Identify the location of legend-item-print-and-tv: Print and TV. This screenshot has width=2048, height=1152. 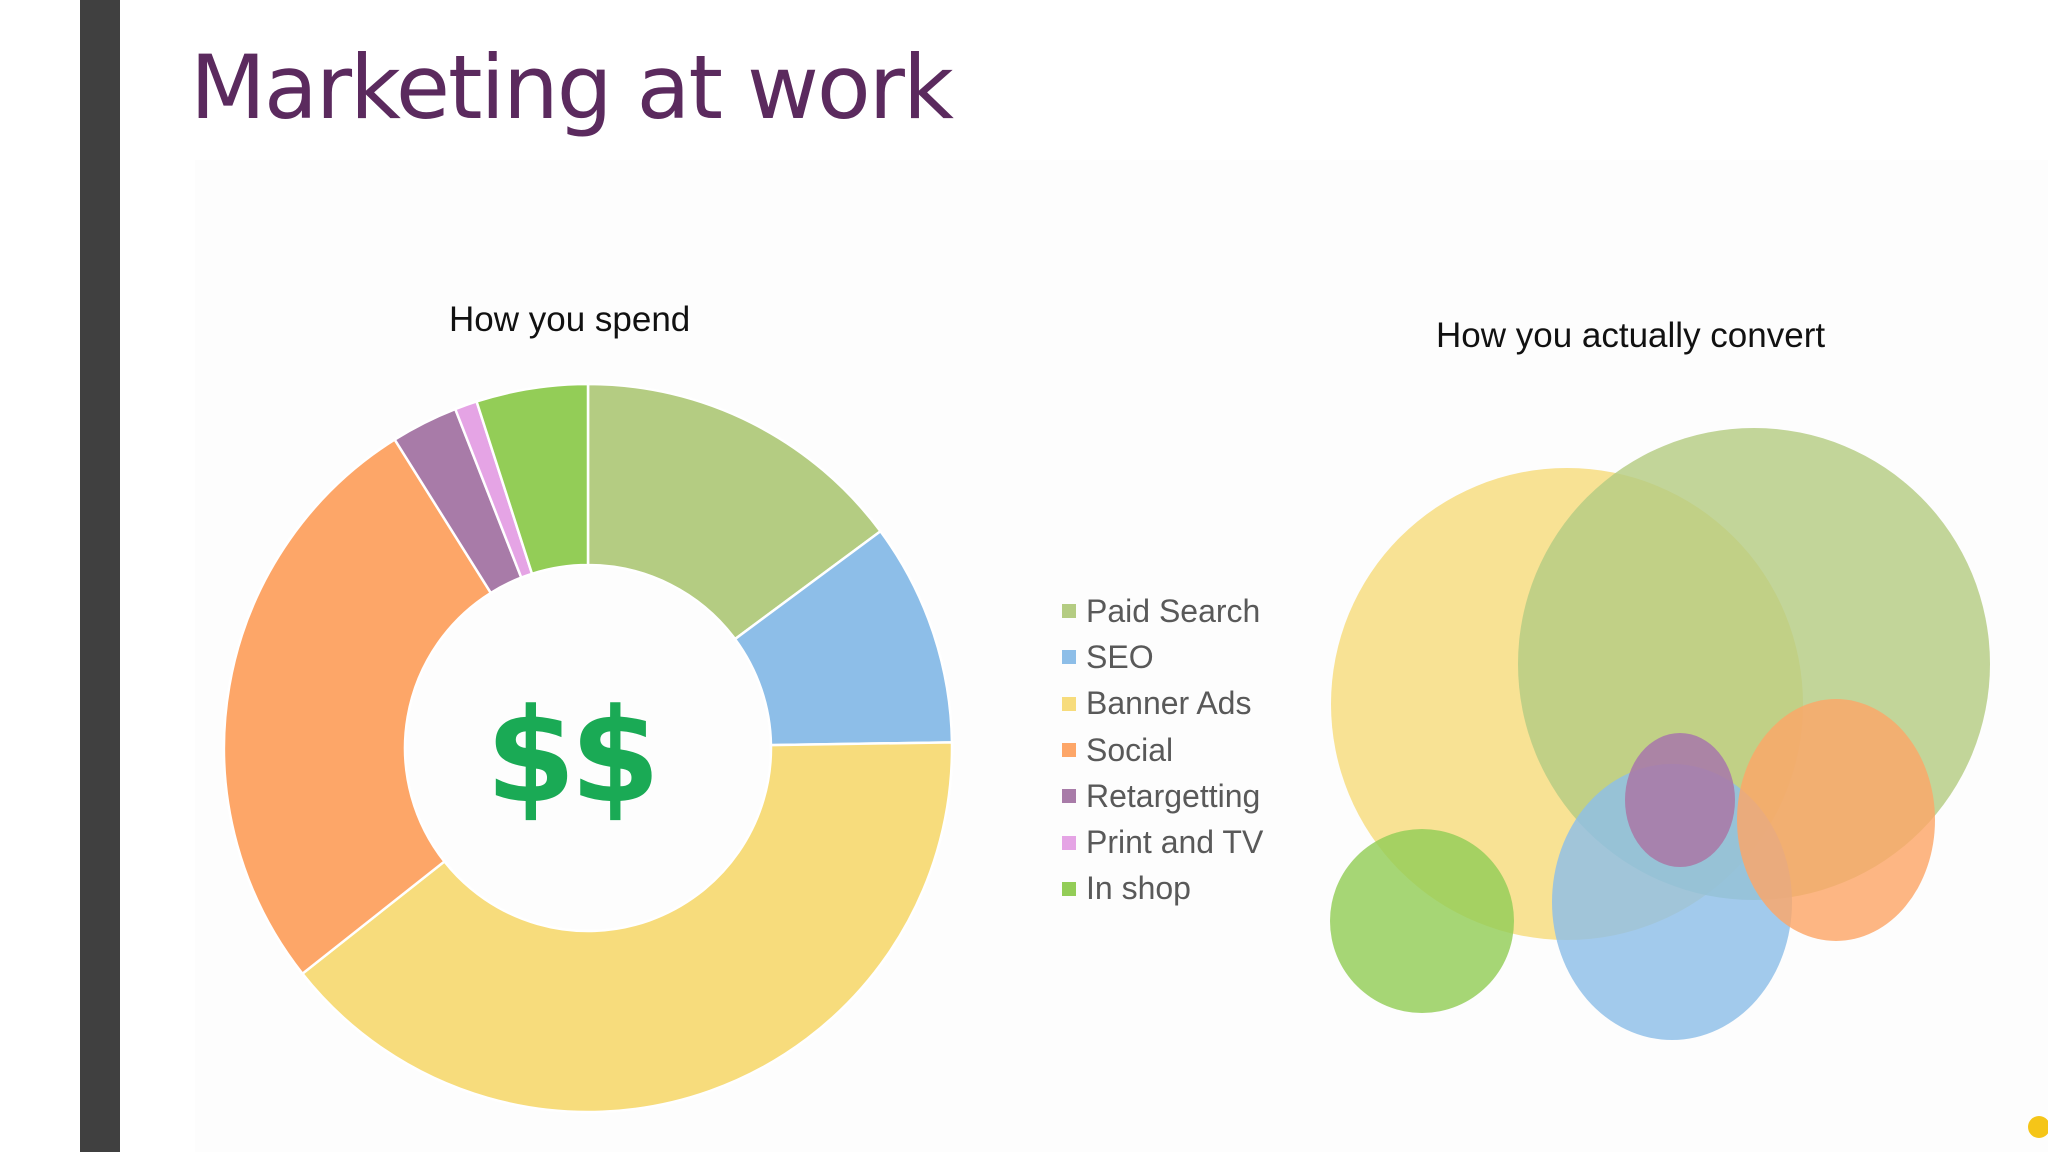
(1162, 842).